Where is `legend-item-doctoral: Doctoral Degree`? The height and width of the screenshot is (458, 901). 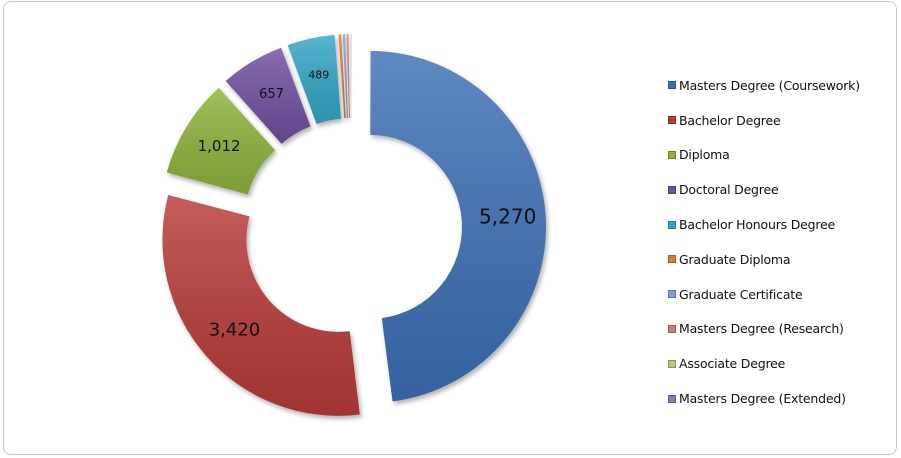
legend-item-doctoral: Doctoral Degree is located at coordinates (764, 189).